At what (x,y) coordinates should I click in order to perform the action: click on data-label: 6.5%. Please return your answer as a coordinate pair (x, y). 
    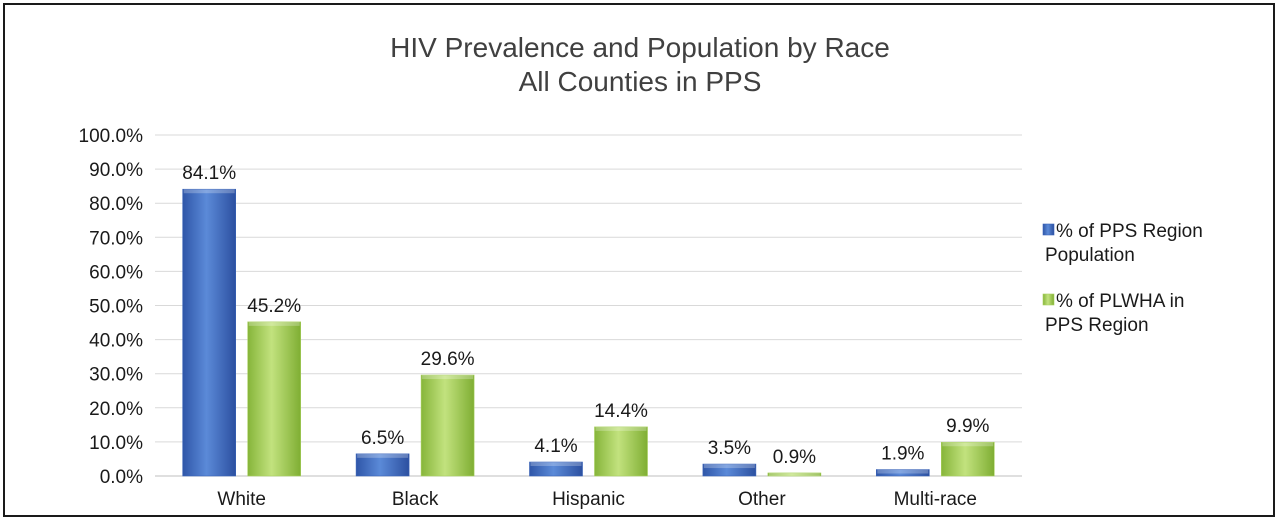
    Looking at the image, I should click on (382, 438).